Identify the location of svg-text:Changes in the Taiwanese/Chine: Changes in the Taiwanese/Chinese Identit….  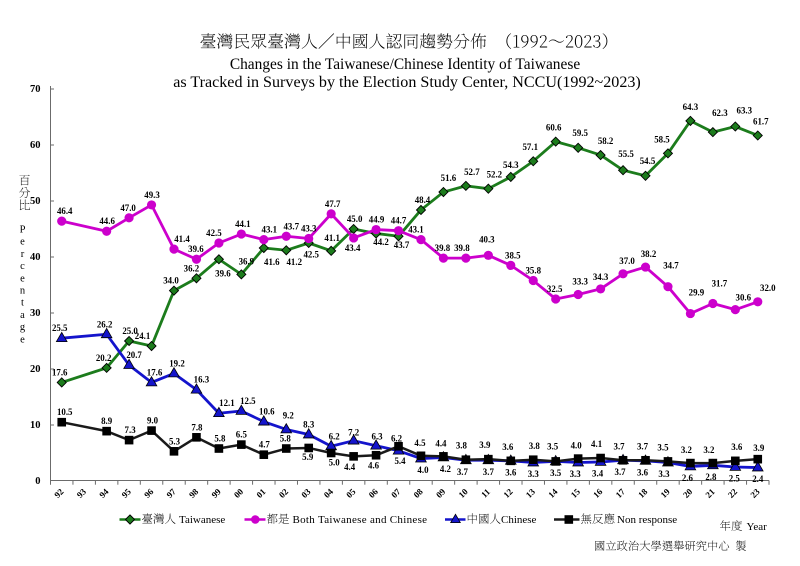
(405, 64).